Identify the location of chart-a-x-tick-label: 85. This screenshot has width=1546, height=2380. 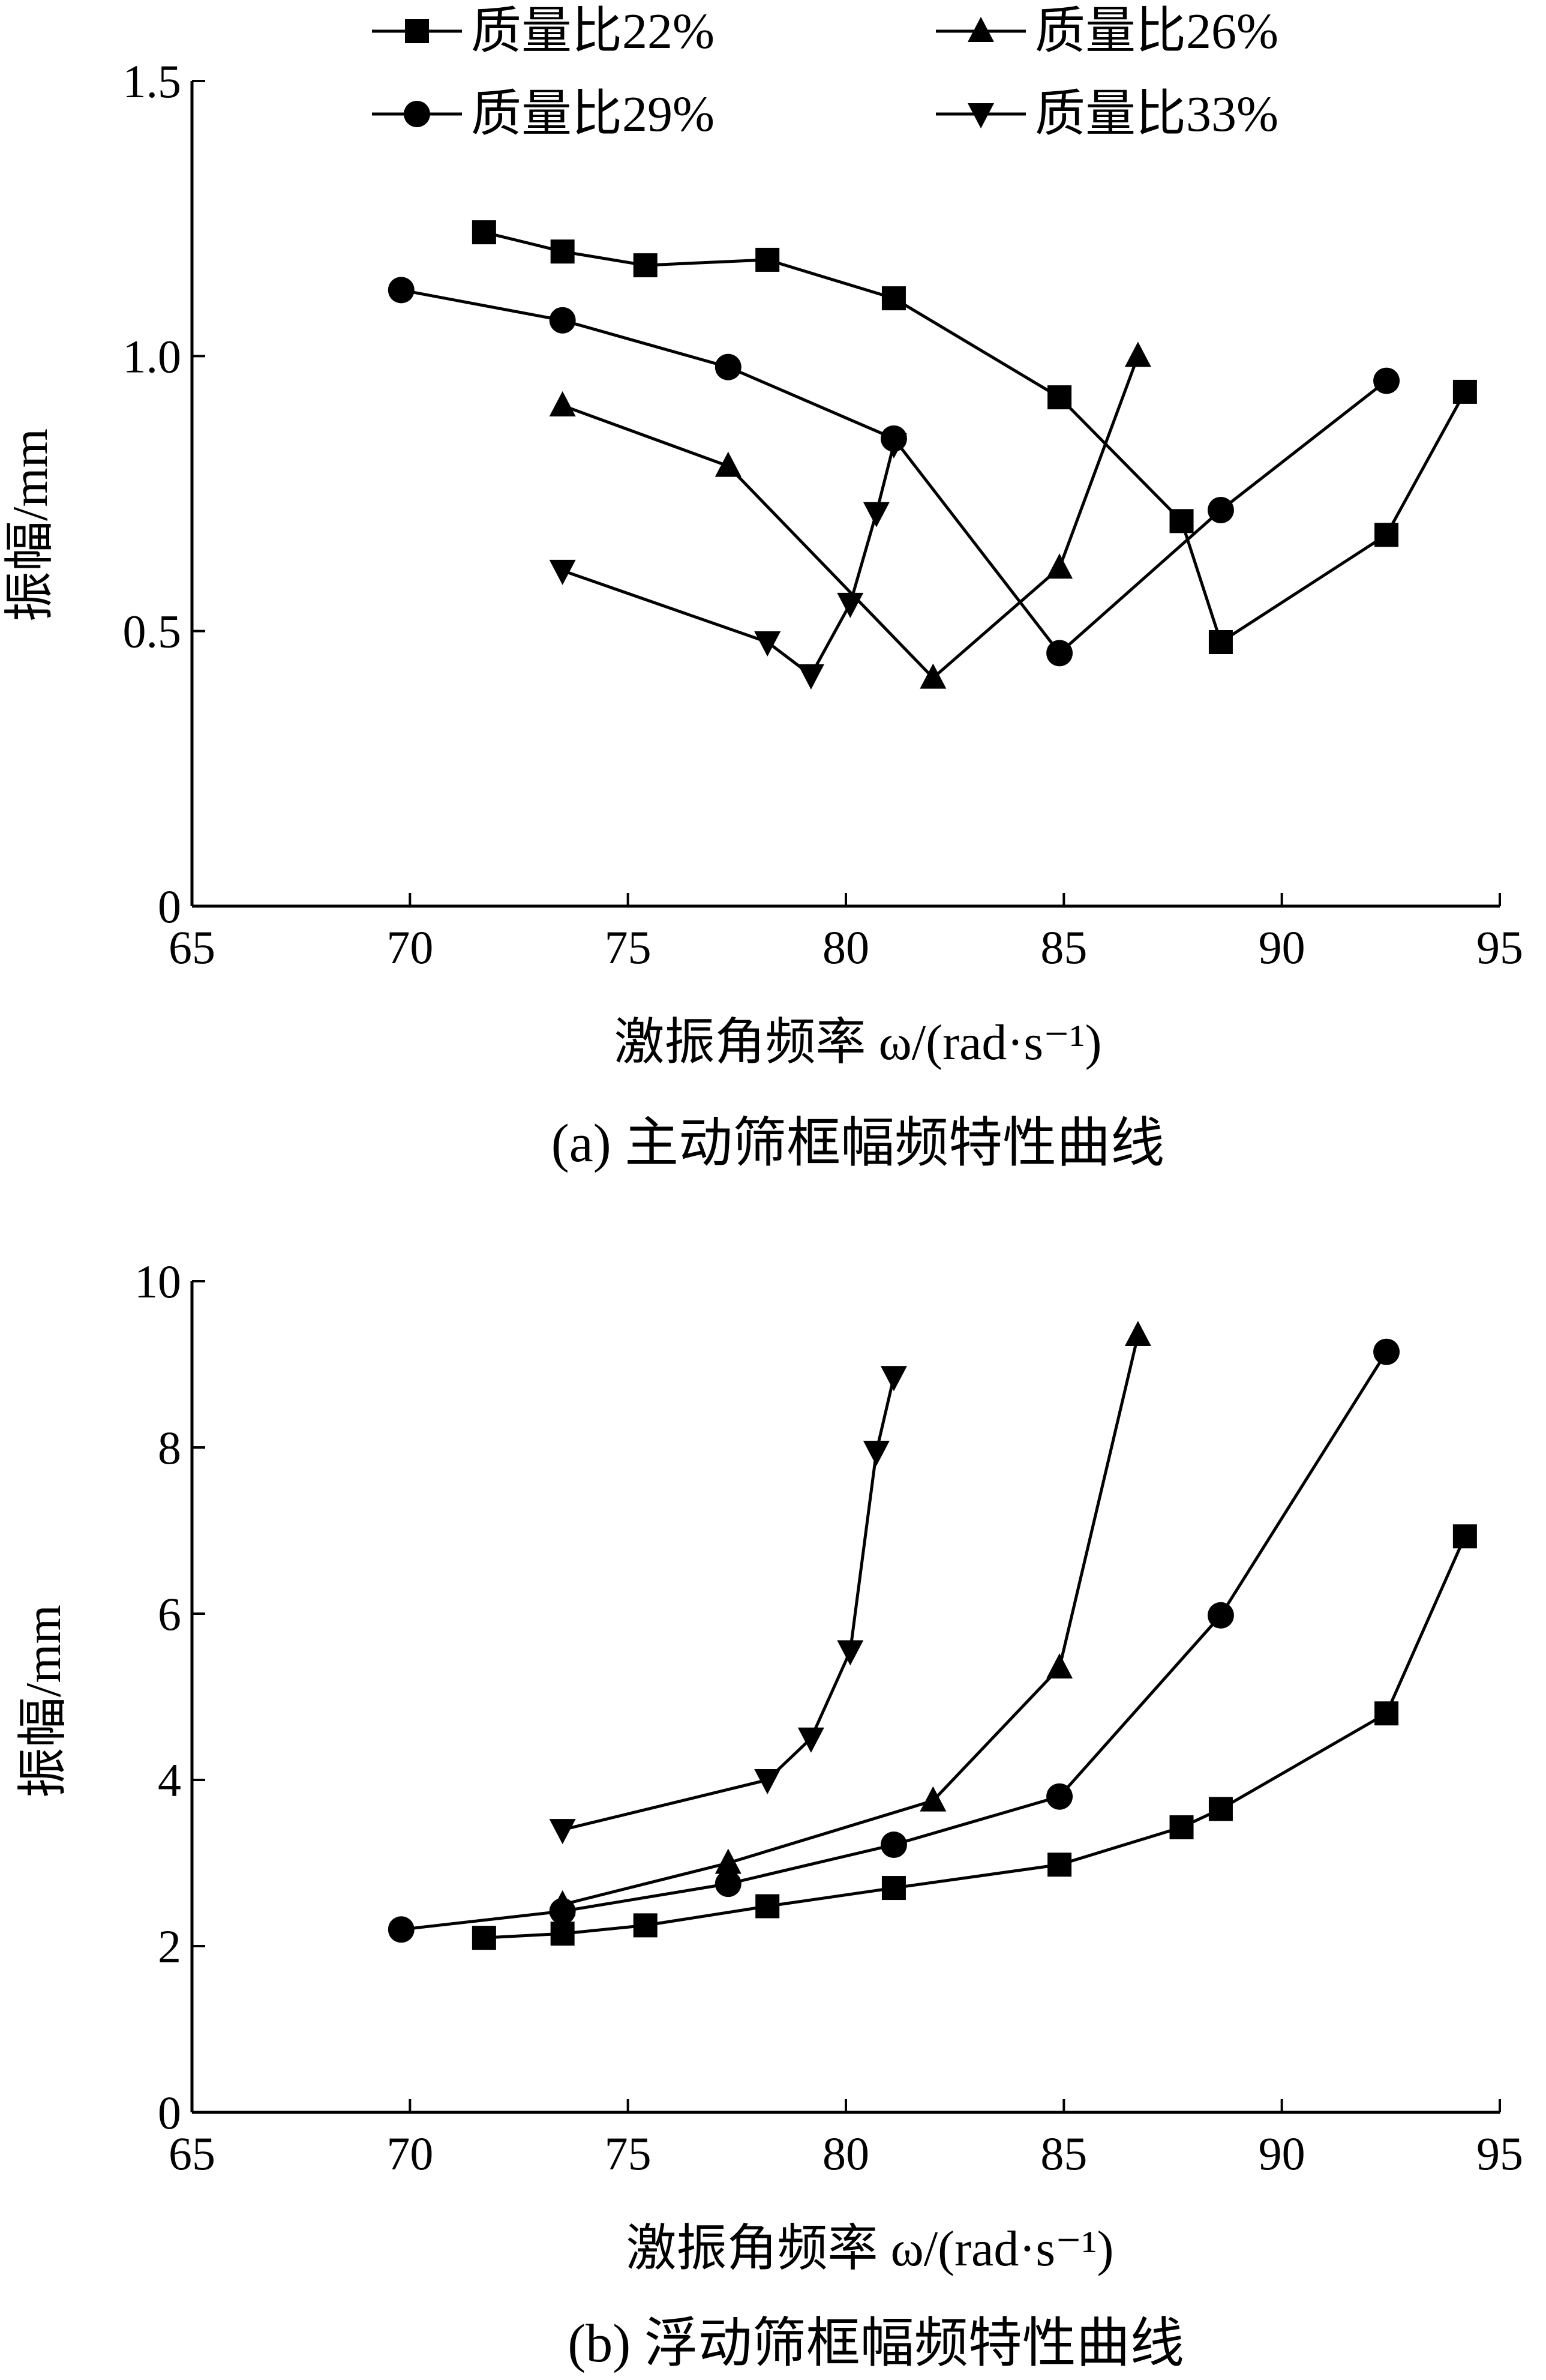
(1063, 947).